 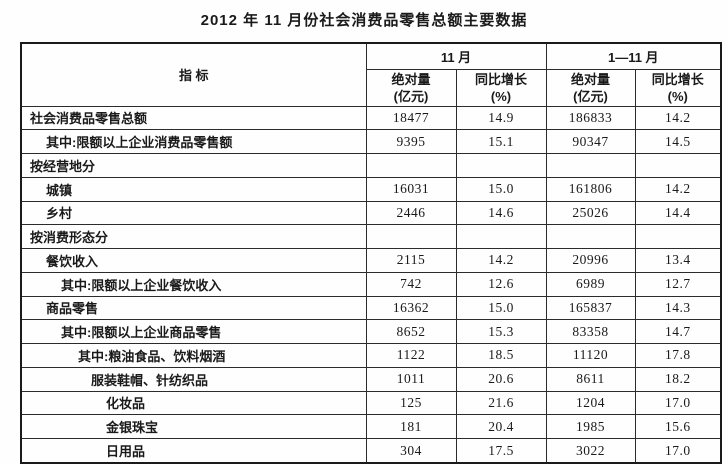 What do you see at coordinates (193, 213) in the screenshot?
I see `indicator-cell: 乡村` at bounding box center [193, 213].